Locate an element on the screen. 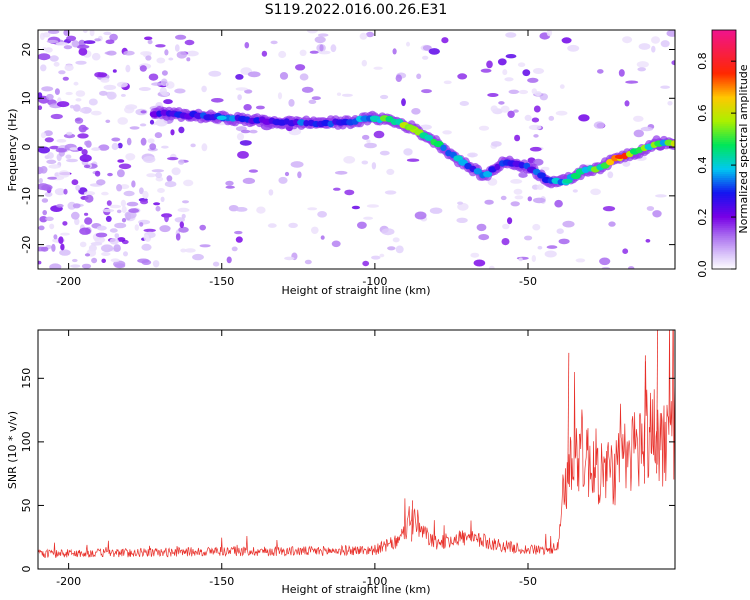  ridge-highlight is located at coordinates (411, 127).